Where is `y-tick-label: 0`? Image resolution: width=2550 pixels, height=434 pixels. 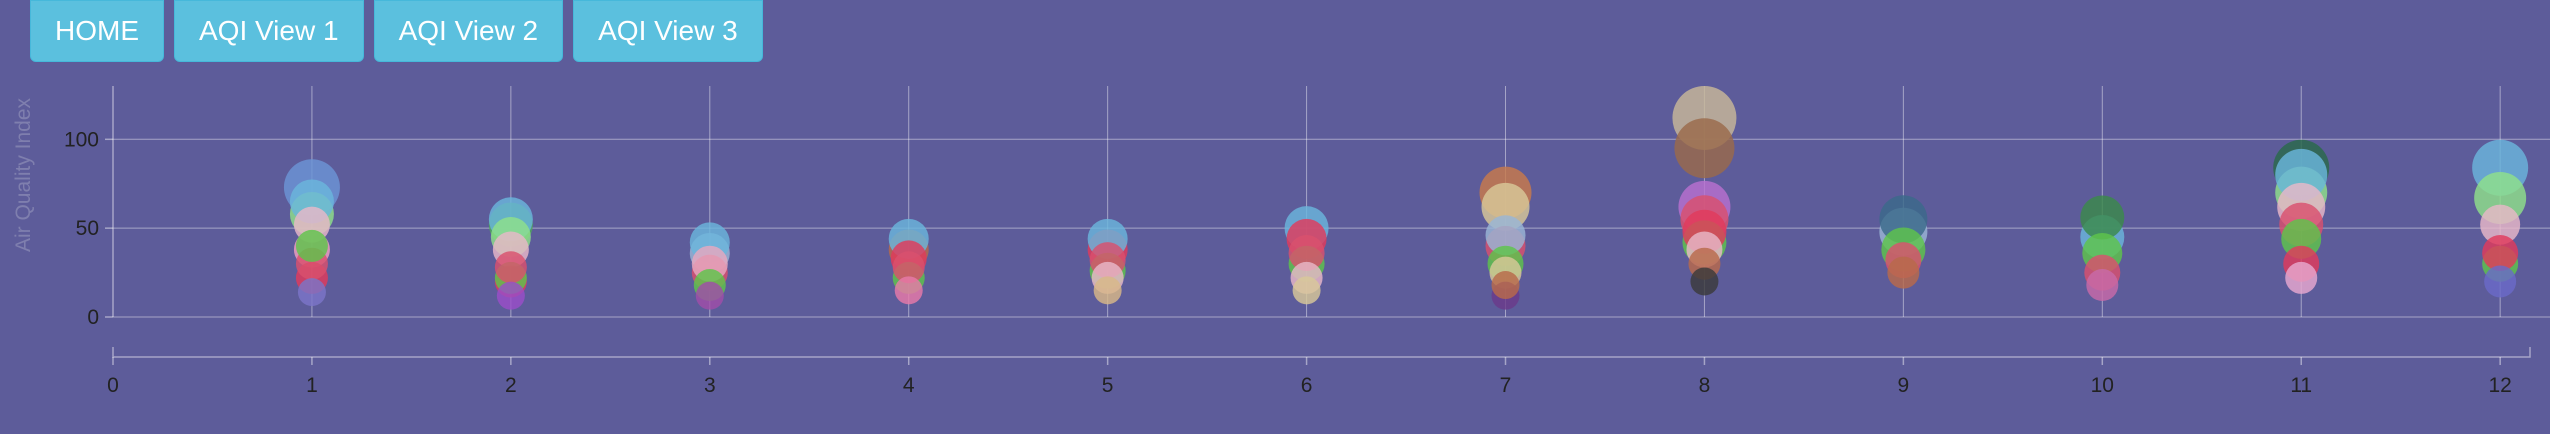 y-tick-label: 0 is located at coordinates (93, 317).